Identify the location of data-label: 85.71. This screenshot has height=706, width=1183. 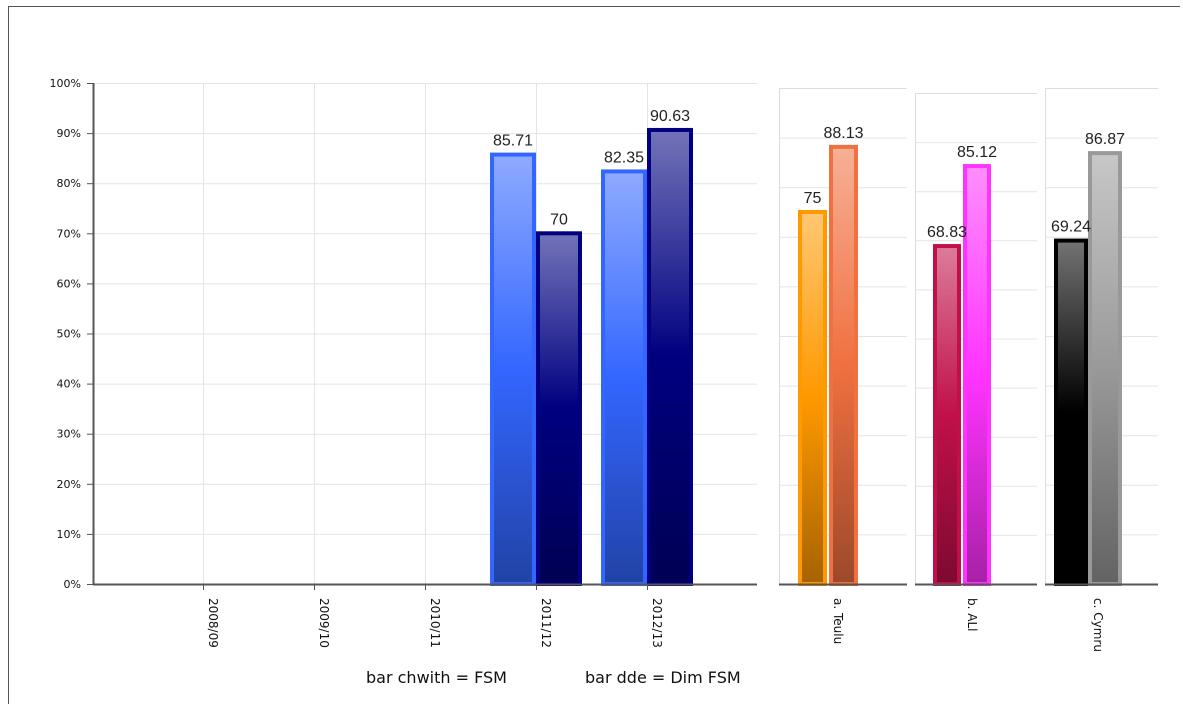
(513, 141).